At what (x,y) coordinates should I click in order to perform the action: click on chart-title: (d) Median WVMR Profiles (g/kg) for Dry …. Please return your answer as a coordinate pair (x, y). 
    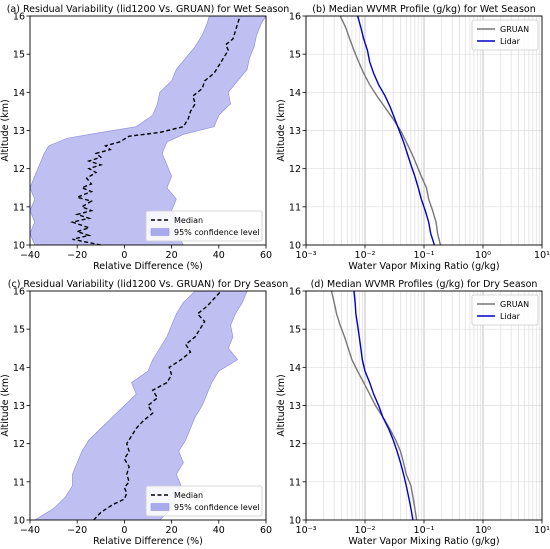
    Looking at the image, I should click on (424, 284).